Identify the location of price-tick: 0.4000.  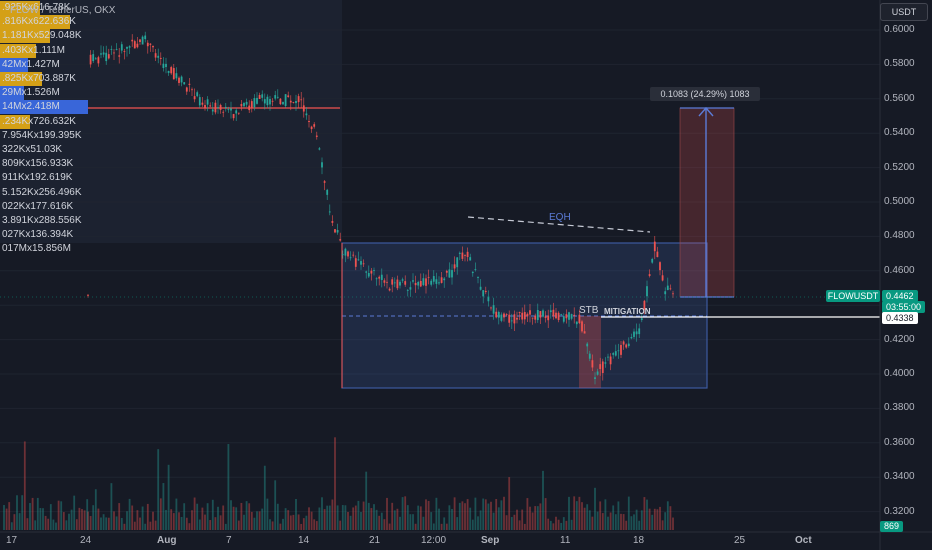
(899, 373).